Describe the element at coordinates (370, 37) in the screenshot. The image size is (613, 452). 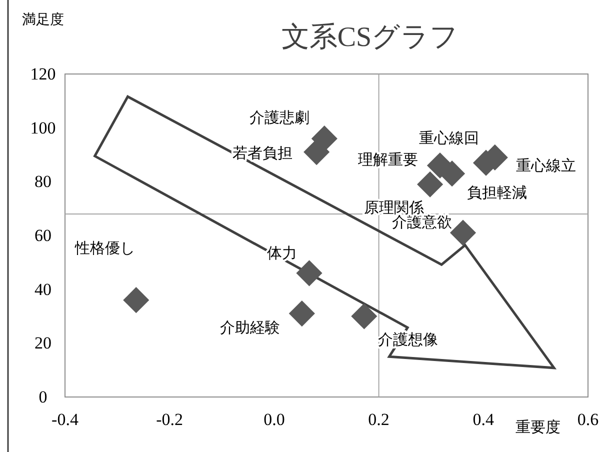
I see `chart-title: 文系CSグラフ` at that location.